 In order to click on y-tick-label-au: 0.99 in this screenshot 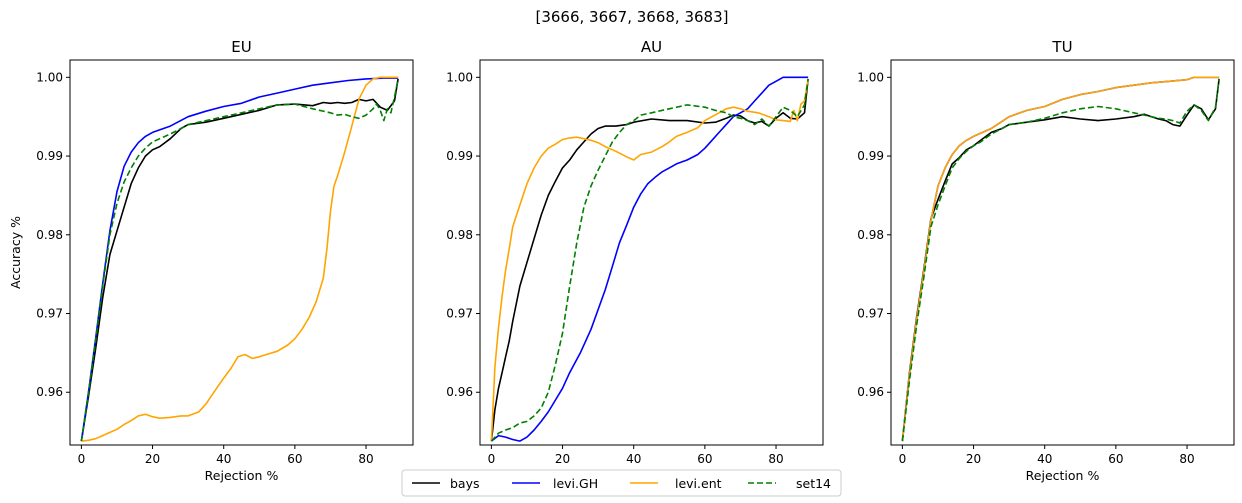, I will do `click(459, 156)`.